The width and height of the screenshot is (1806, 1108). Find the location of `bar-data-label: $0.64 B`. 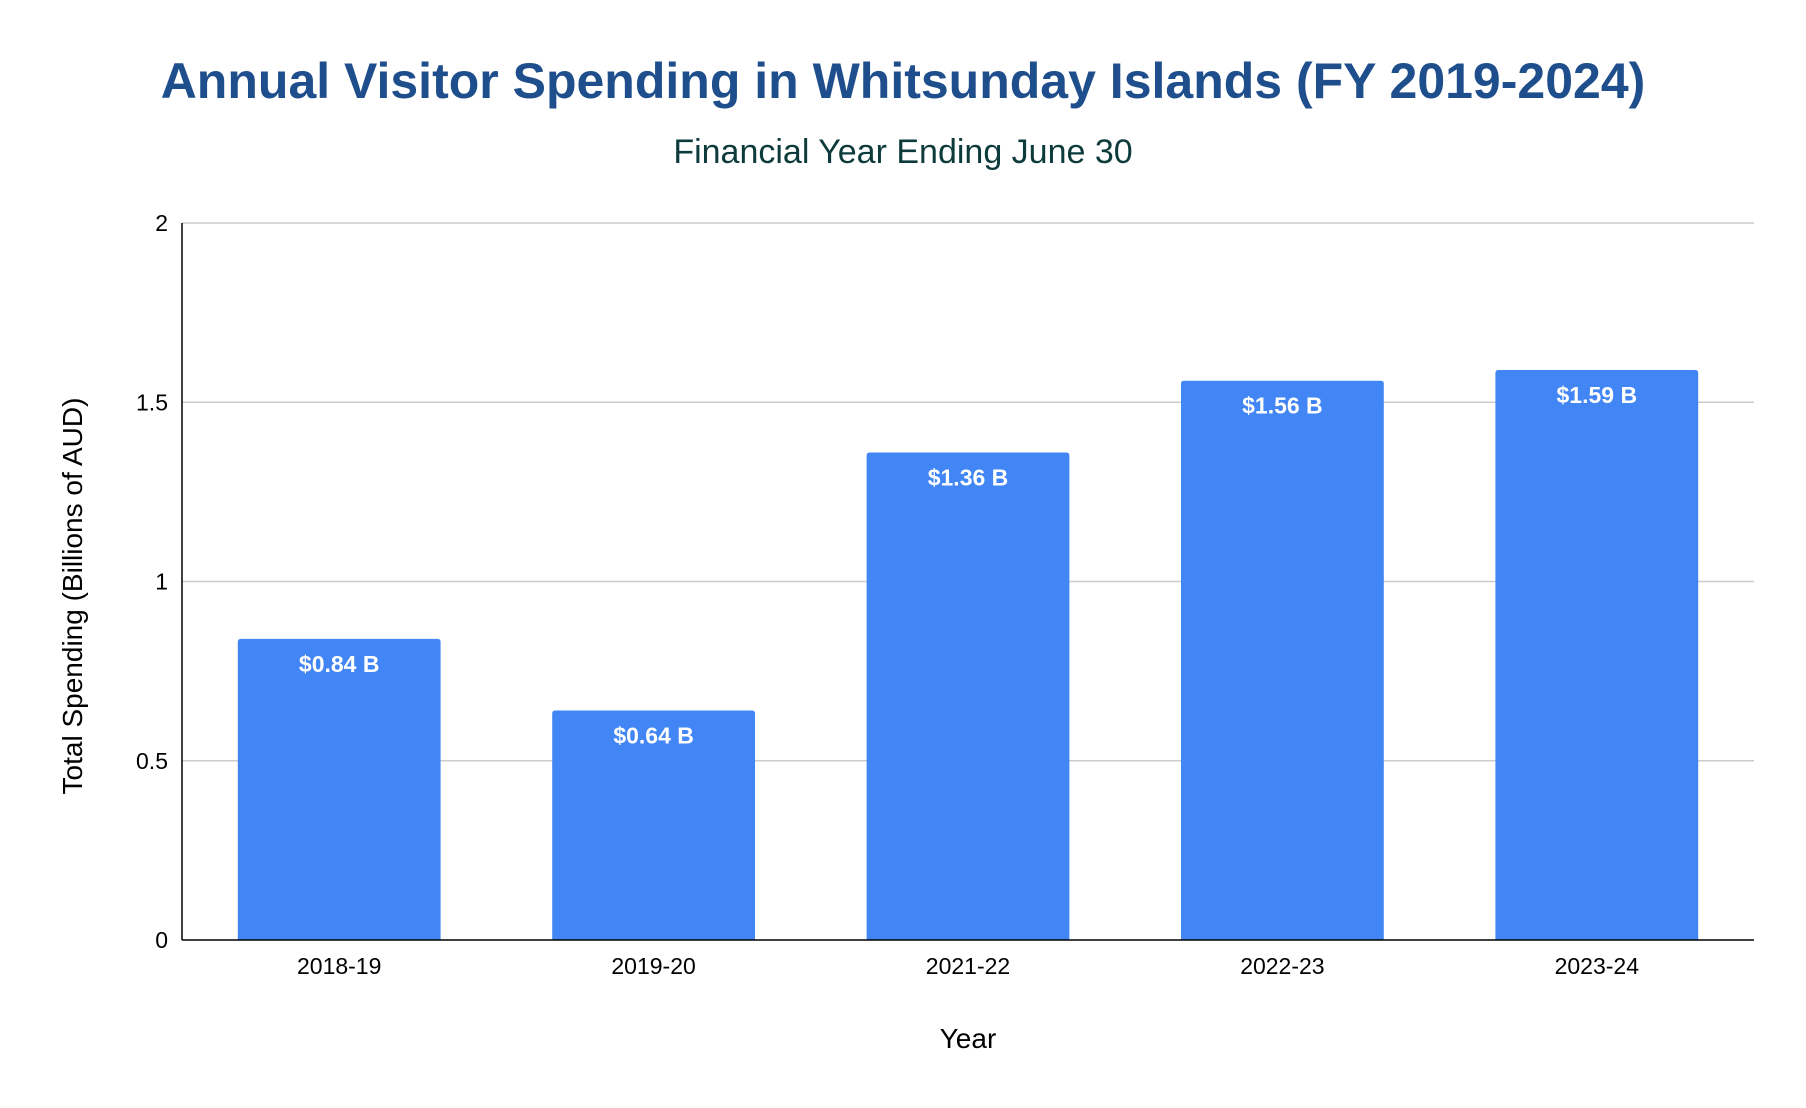

bar-data-label: $0.64 B is located at coordinates (653, 736).